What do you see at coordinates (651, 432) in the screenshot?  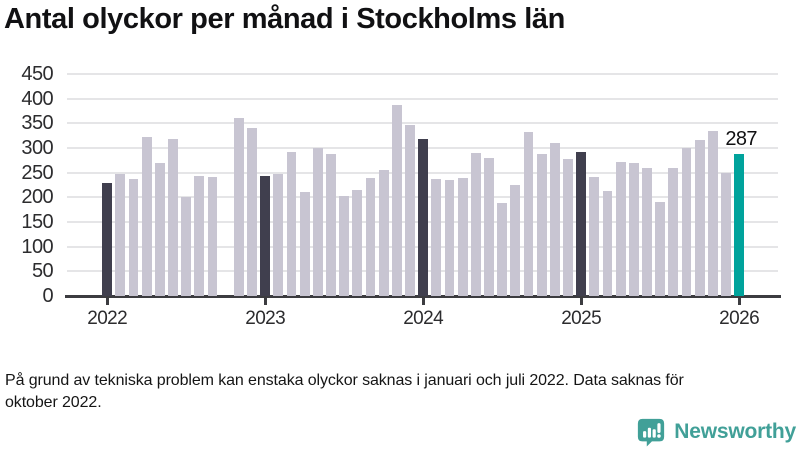 I see `newsworthy-icon` at bounding box center [651, 432].